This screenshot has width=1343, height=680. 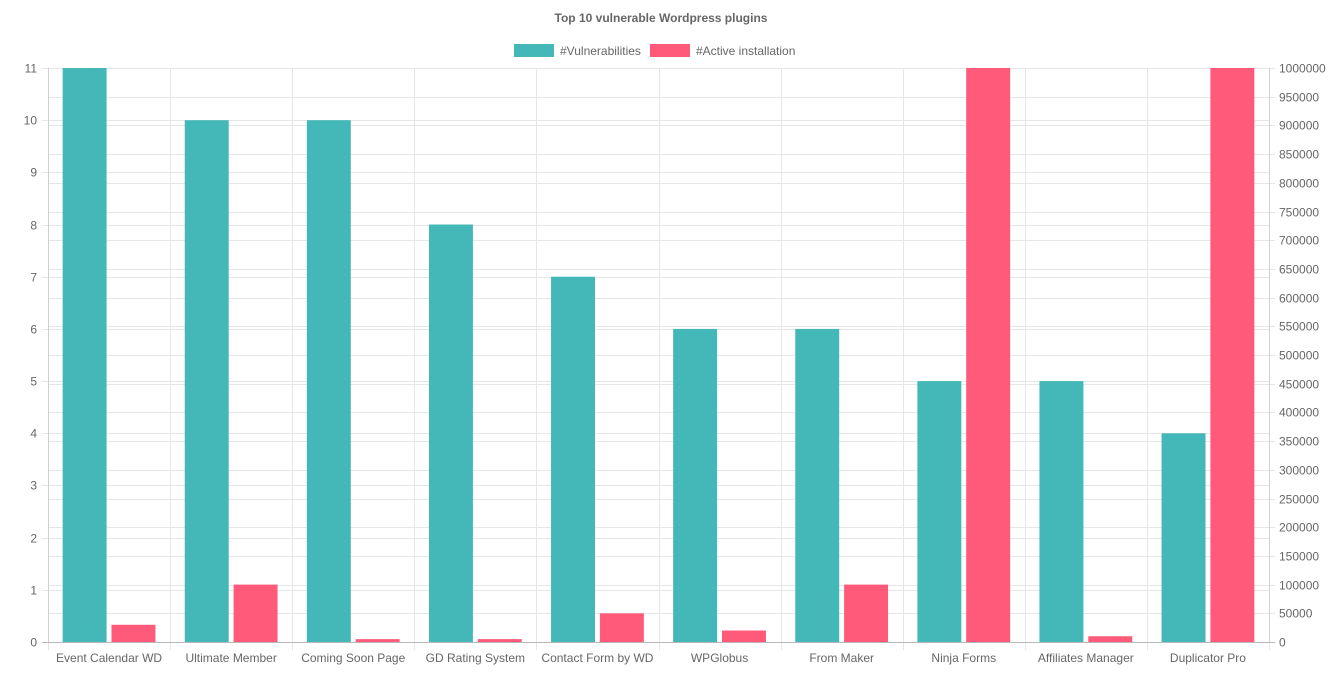 I want to click on x-tick-label: Duplicator Pro, so click(x=1208, y=658).